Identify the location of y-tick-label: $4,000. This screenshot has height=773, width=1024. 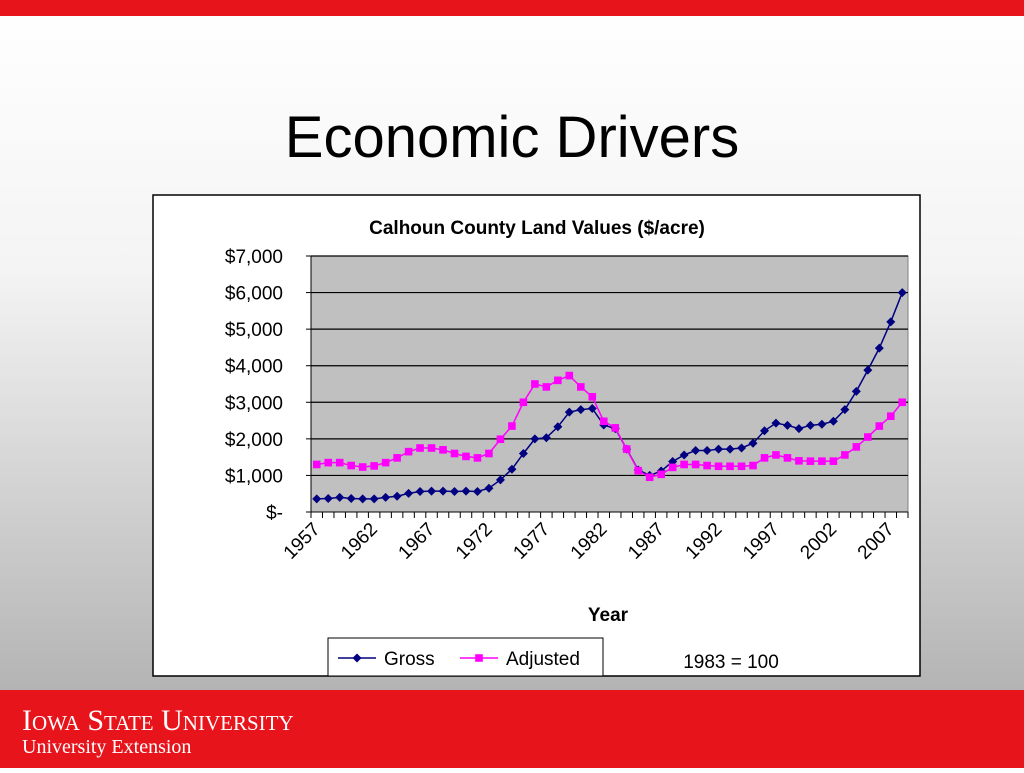
(254, 367).